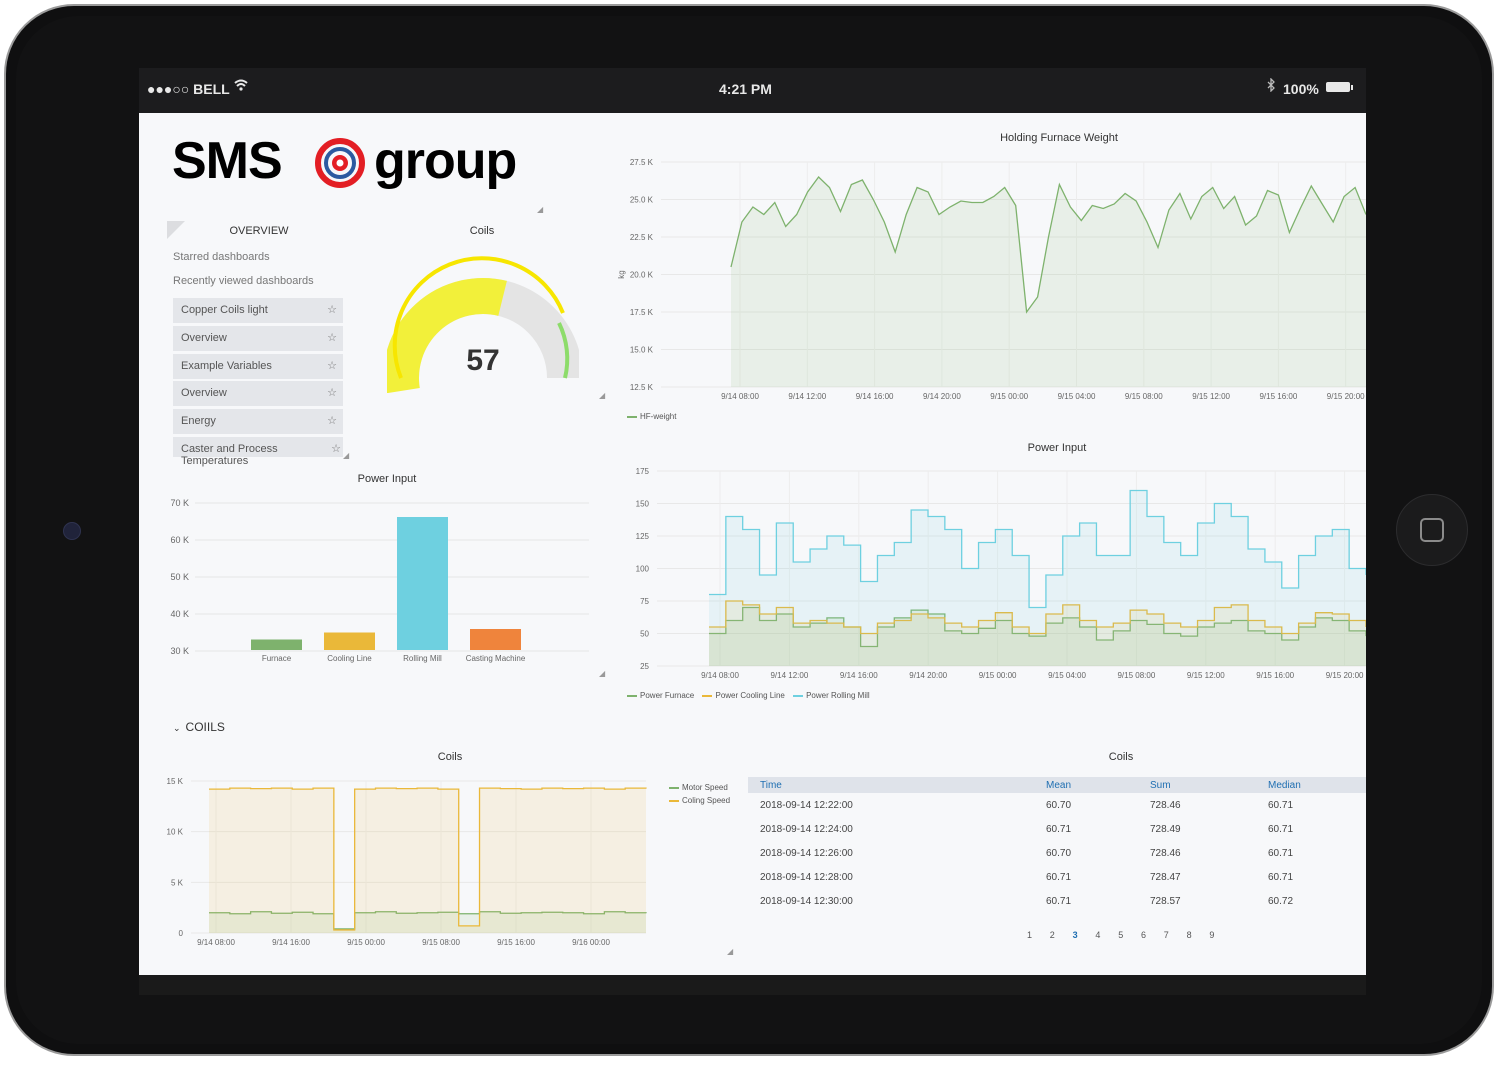 The image size is (1500, 1076). I want to click on page-link-4: 4, so click(1098, 935).